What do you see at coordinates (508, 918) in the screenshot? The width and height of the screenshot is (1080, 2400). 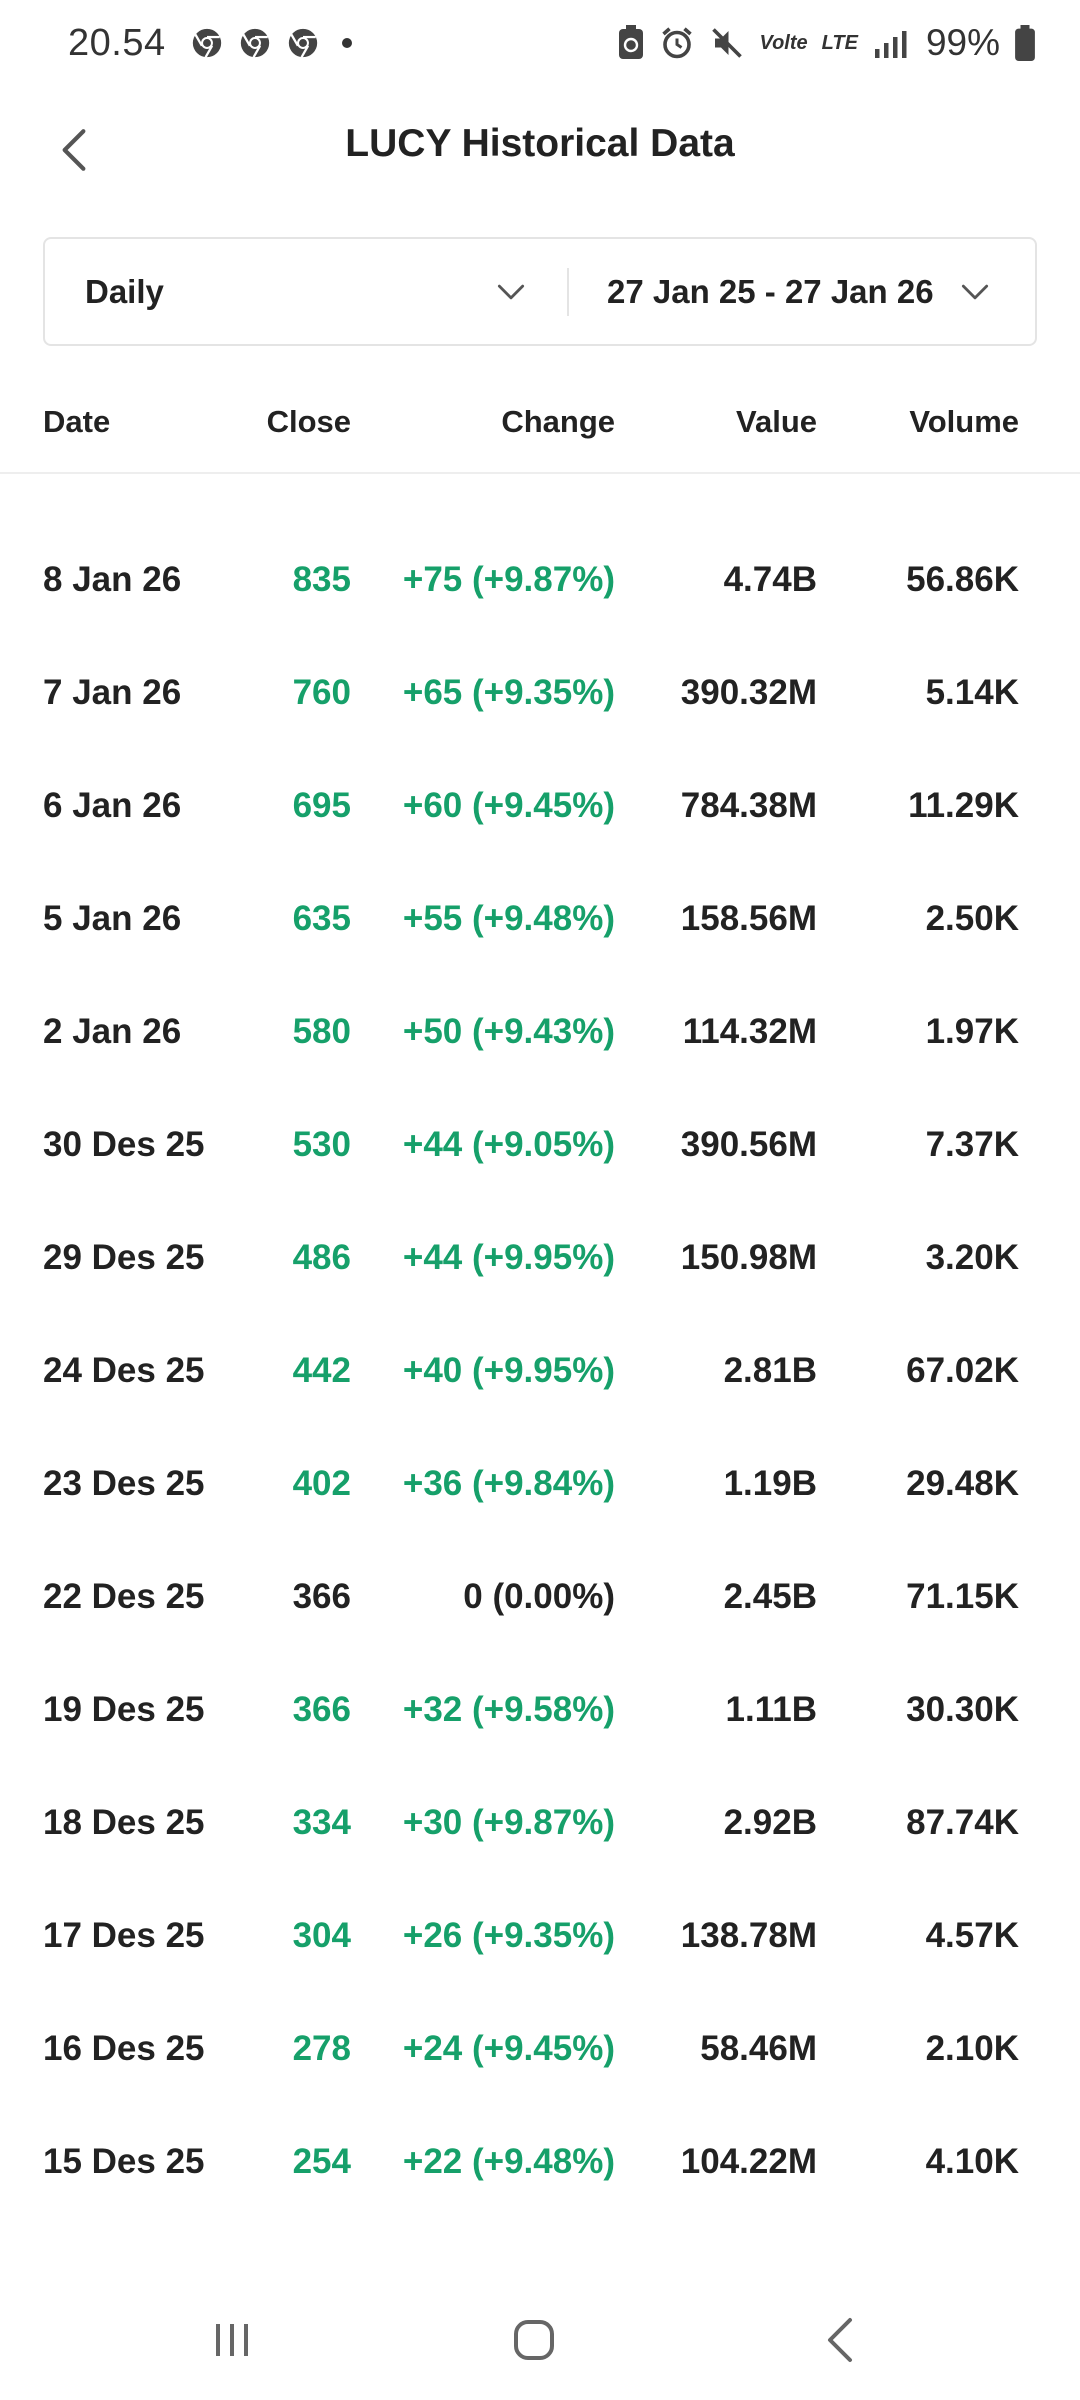 I see `row-change: +55 (+9.48%)` at bounding box center [508, 918].